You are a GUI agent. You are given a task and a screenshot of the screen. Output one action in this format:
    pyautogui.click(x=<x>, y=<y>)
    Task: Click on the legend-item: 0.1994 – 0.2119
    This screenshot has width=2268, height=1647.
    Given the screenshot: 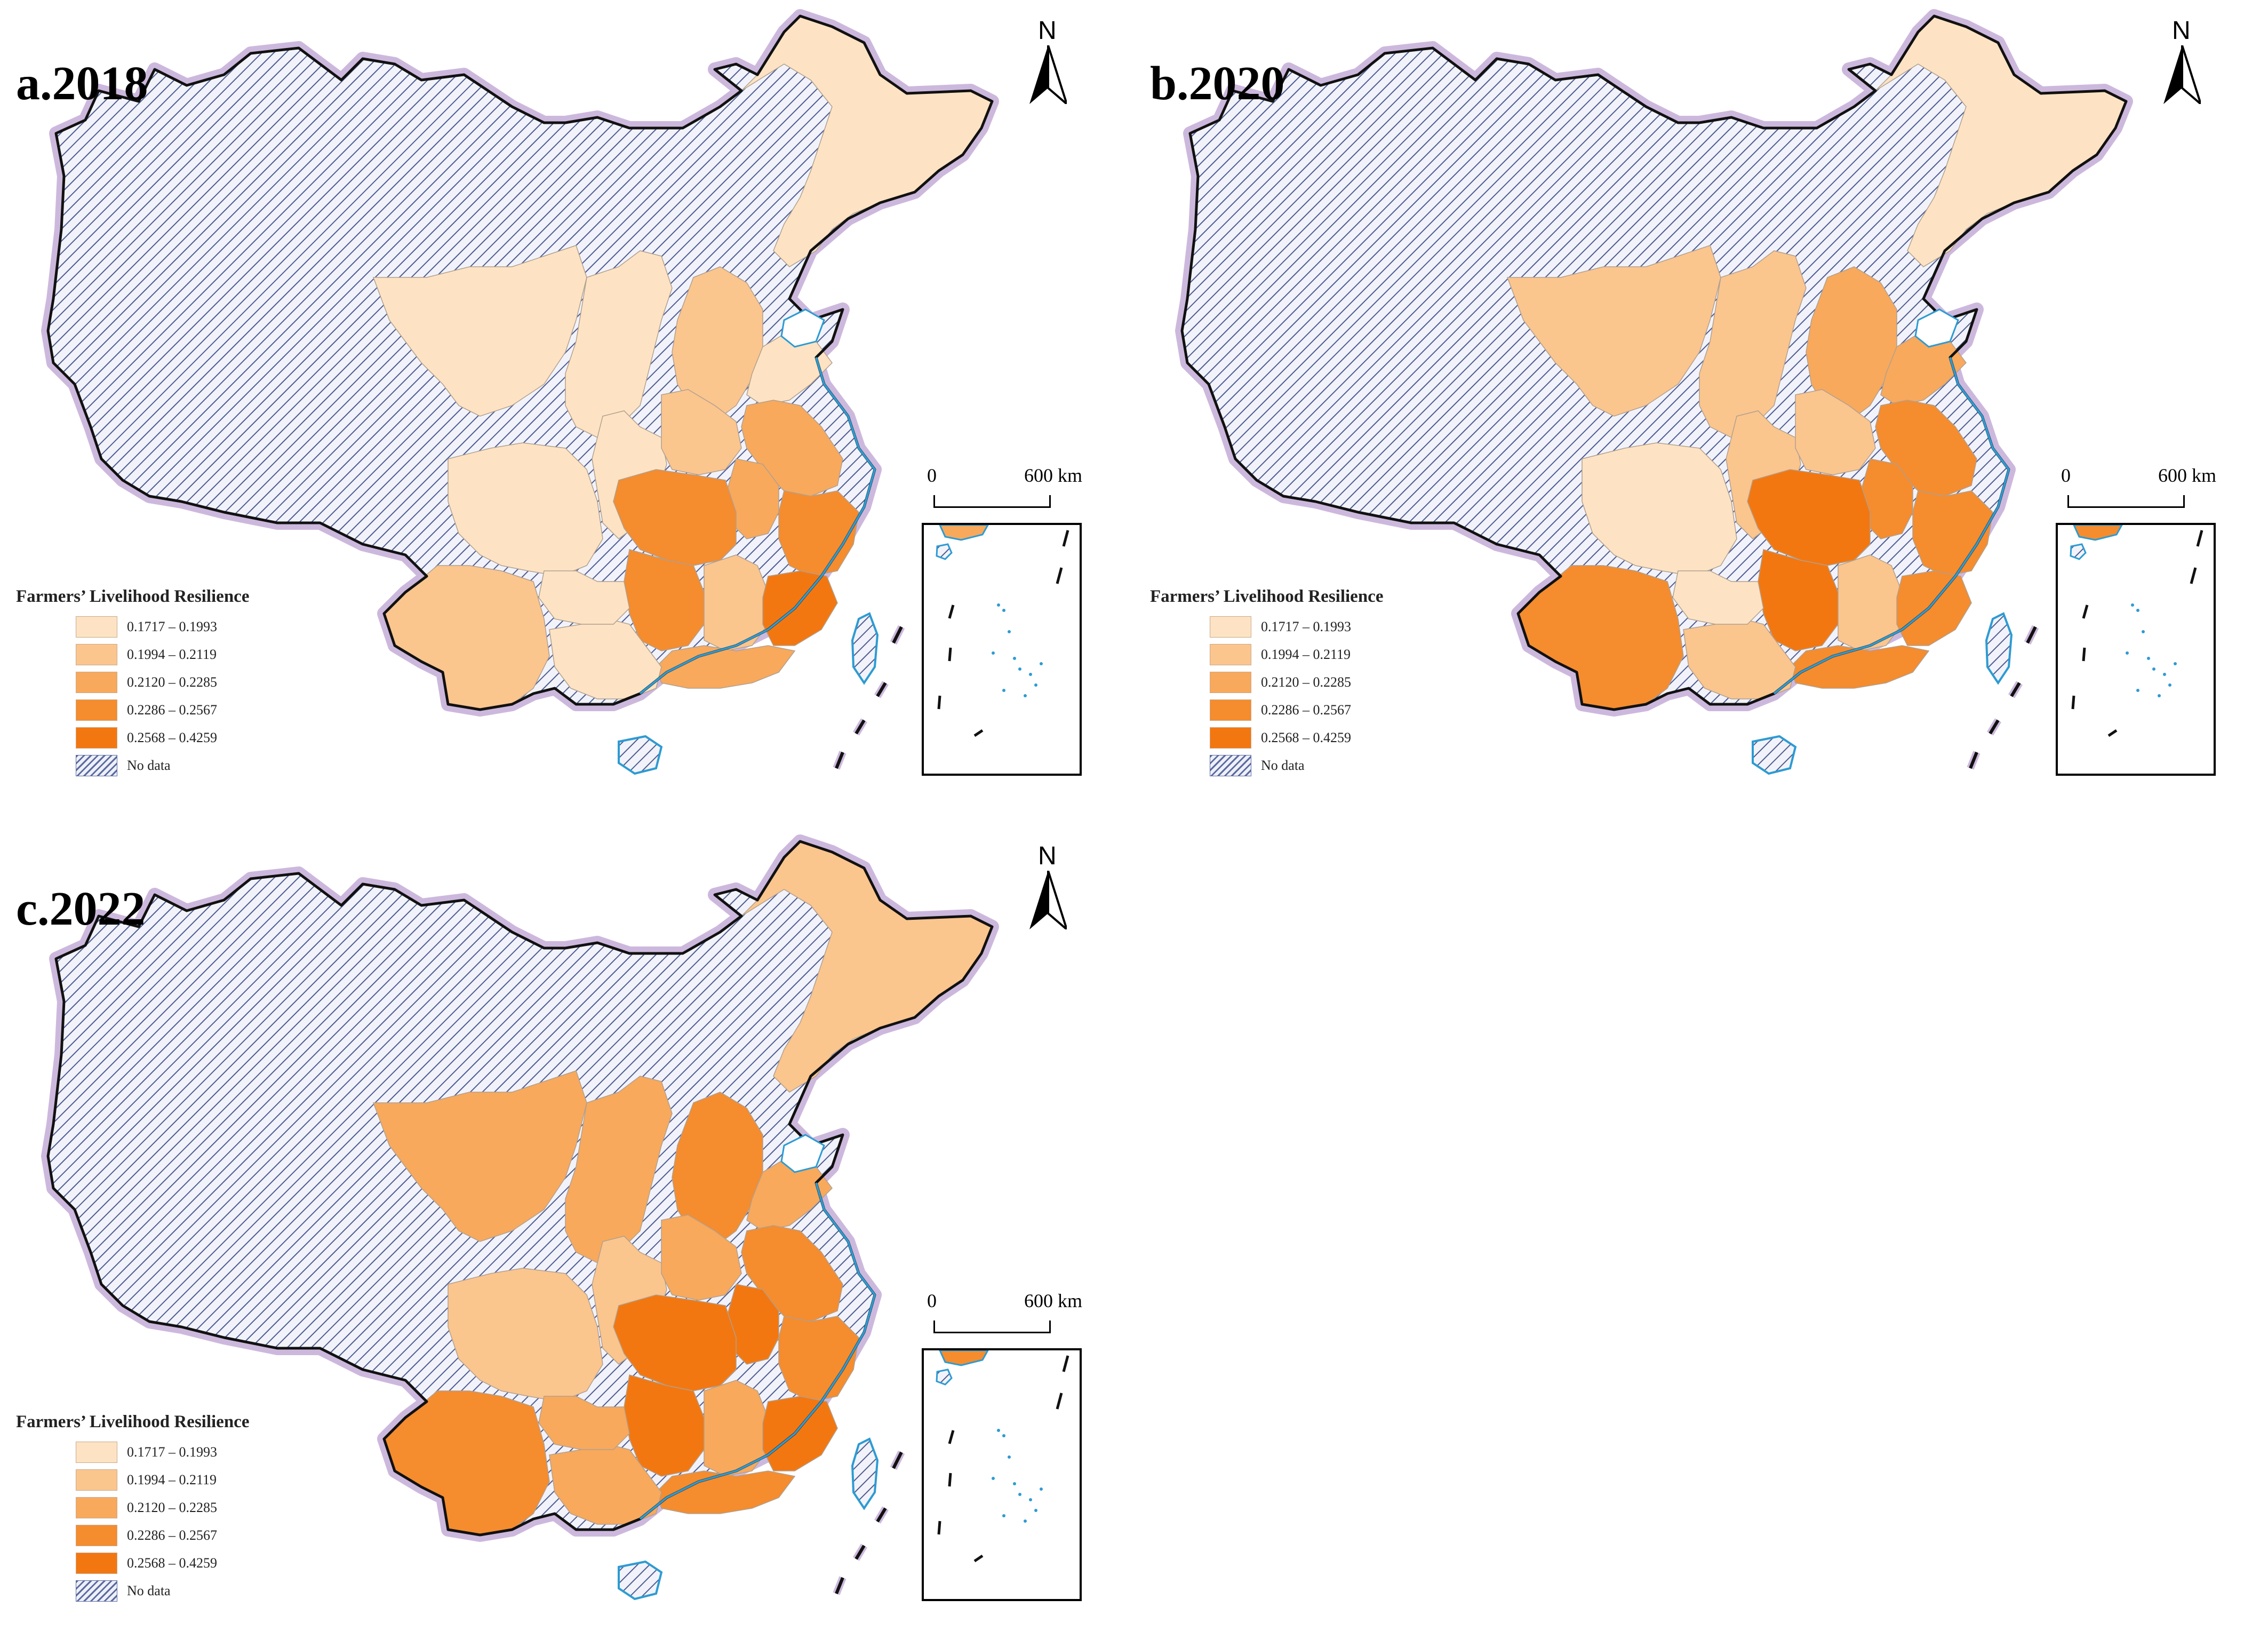 What is the action you would take?
    pyautogui.click(x=165, y=655)
    